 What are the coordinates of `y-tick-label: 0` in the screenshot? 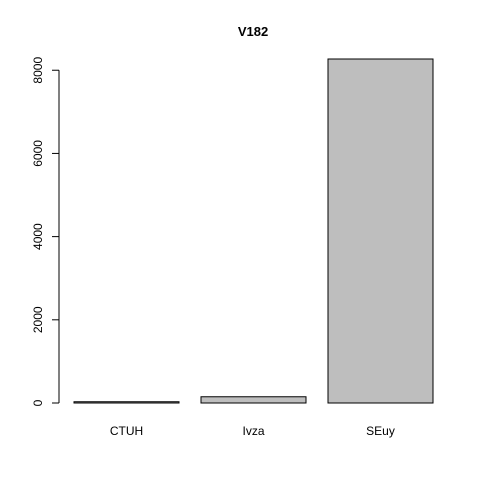 It's located at (38, 402).